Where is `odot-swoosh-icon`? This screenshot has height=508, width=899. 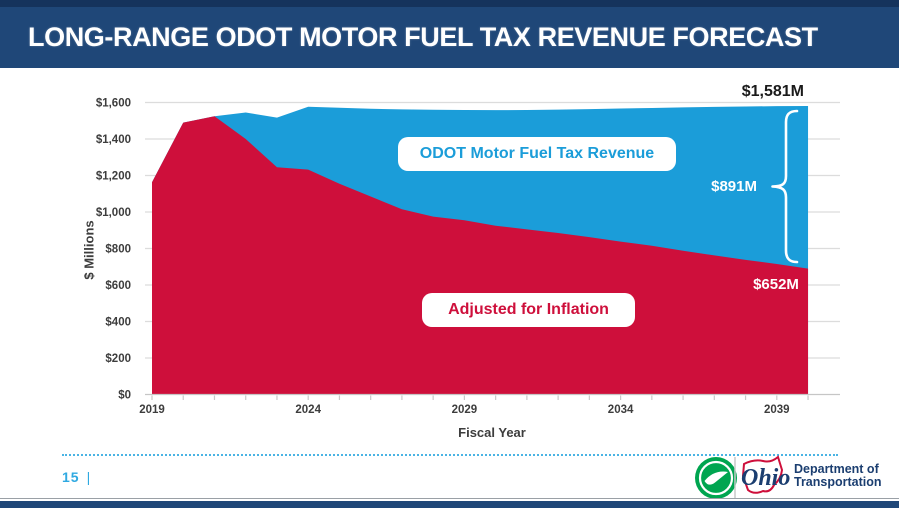
odot-swoosh-icon is located at coordinates (716, 478).